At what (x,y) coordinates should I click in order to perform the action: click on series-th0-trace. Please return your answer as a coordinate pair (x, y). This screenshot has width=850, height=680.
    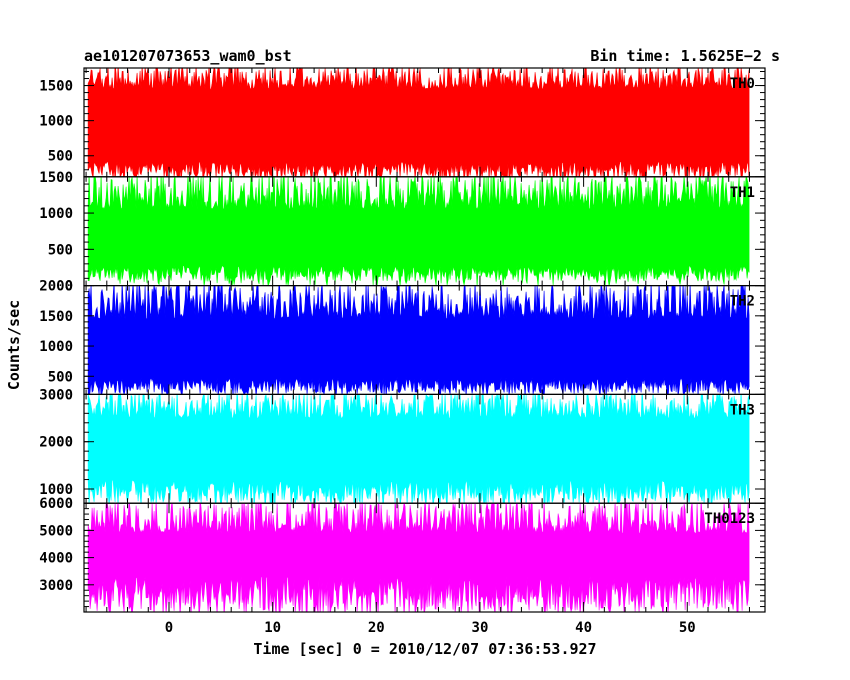
    Looking at the image, I should click on (418, 122).